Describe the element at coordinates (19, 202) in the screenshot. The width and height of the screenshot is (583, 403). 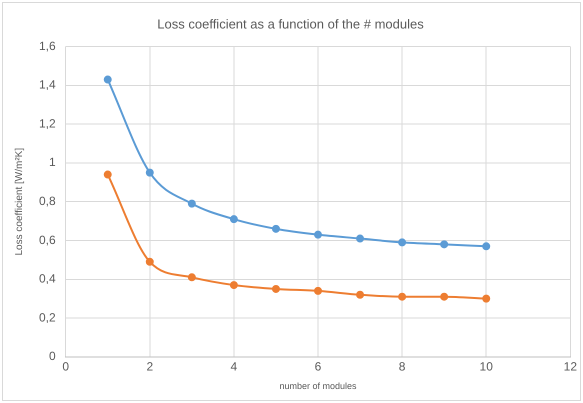
I see `y-axis-title: Loss coefficient [W/m²K]` at that location.